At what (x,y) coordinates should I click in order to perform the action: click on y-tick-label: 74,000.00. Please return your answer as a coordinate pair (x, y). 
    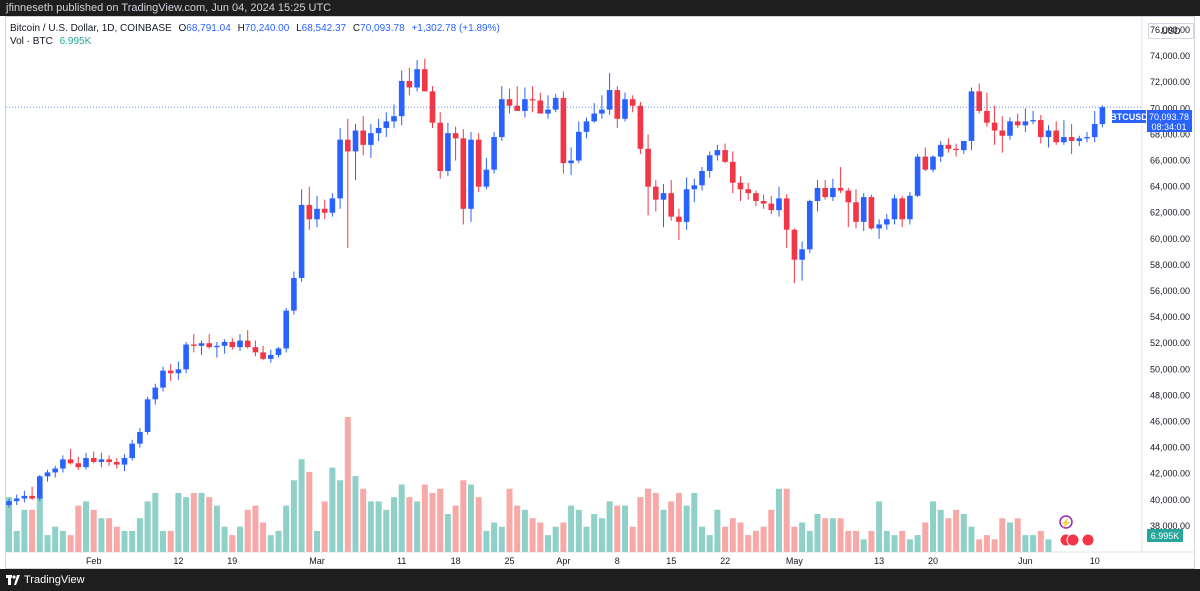
    Looking at the image, I should click on (1170, 56).